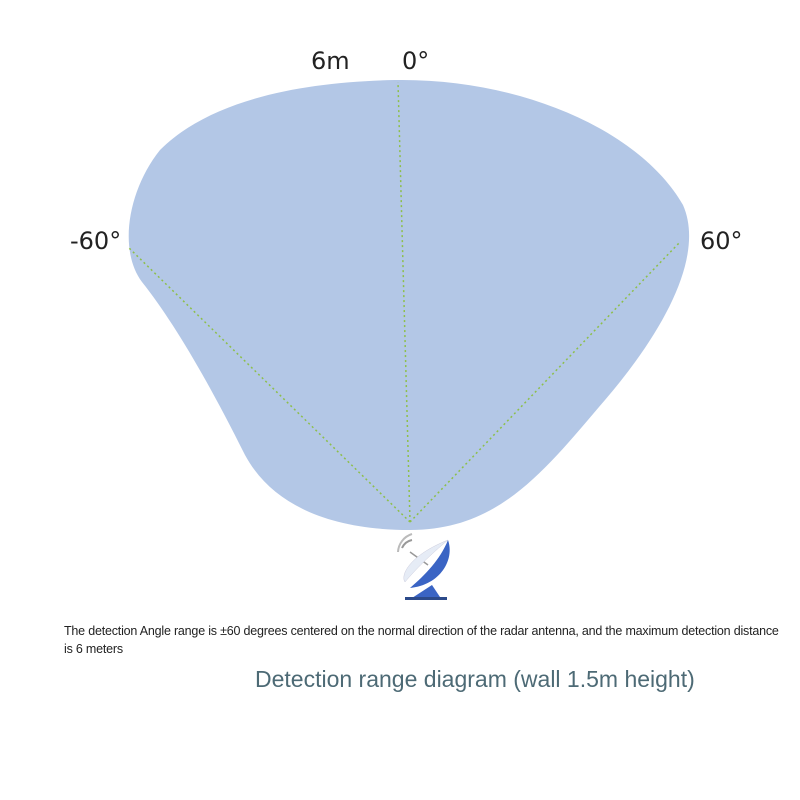  What do you see at coordinates (721, 241) in the screenshot?
I see `angle-right-label: 60°` at bounding box center [721, 241].